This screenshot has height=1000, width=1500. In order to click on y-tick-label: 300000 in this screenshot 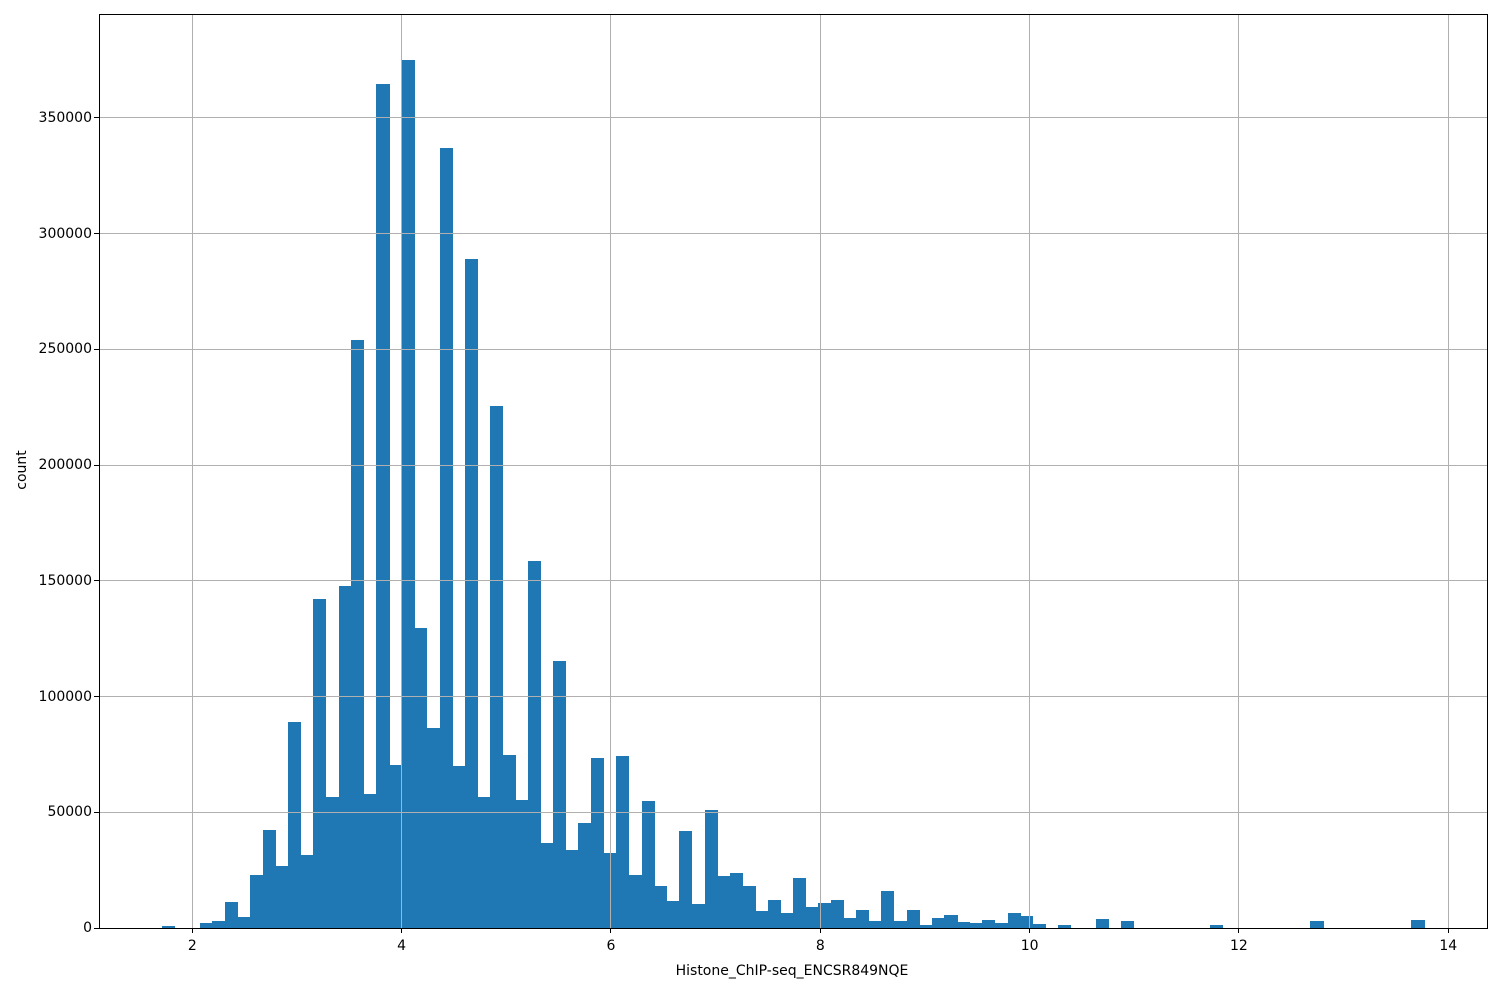, I will do `click(65, 233)`.